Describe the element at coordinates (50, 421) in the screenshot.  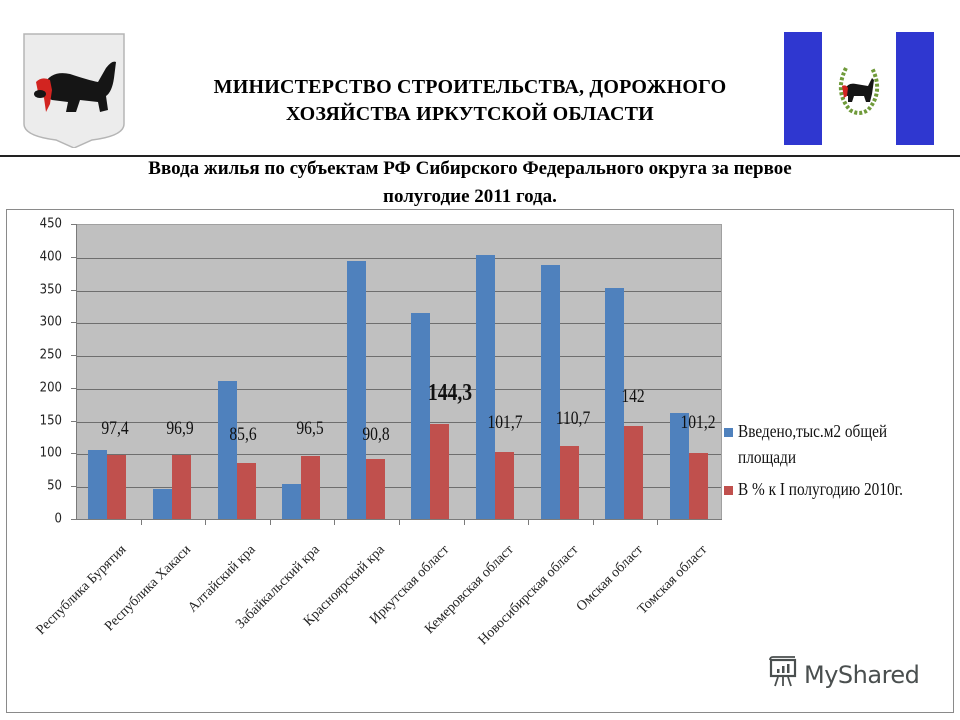
I see `y-tick-label: 150` at that location.